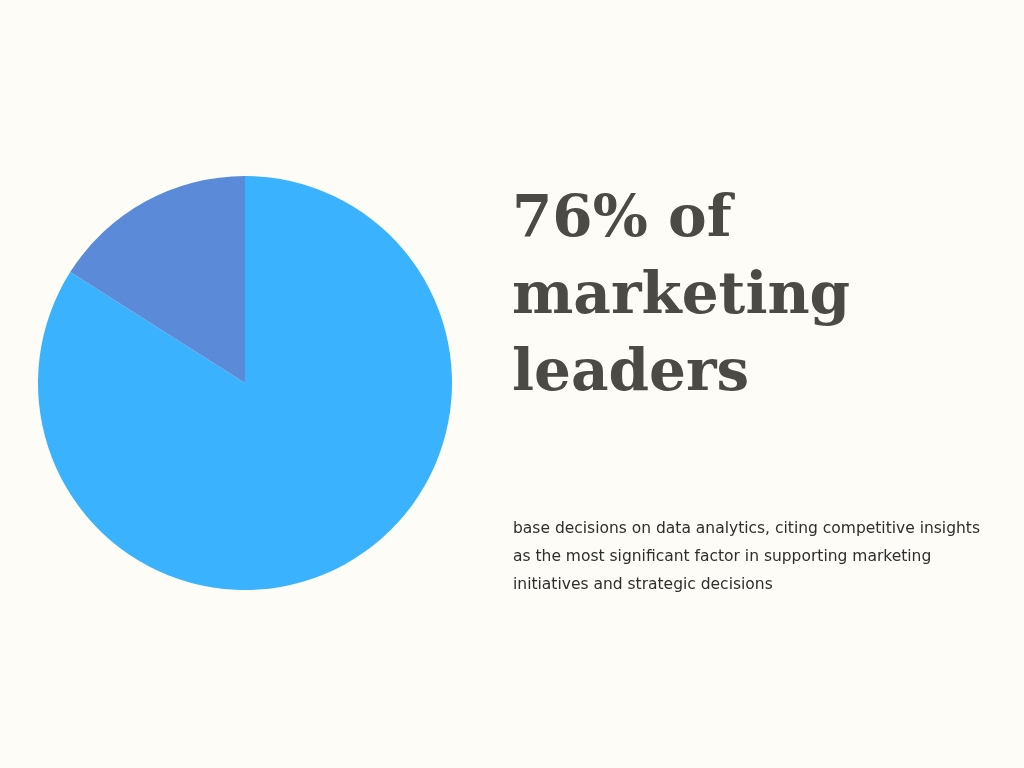 The width and height of the screenshot is (1024, 768). I want to click on text: base decisions on data analytics, citing competitive insights as the most significant factor in supporting marketing initiatives and strategic decisions, so click(747, 556).